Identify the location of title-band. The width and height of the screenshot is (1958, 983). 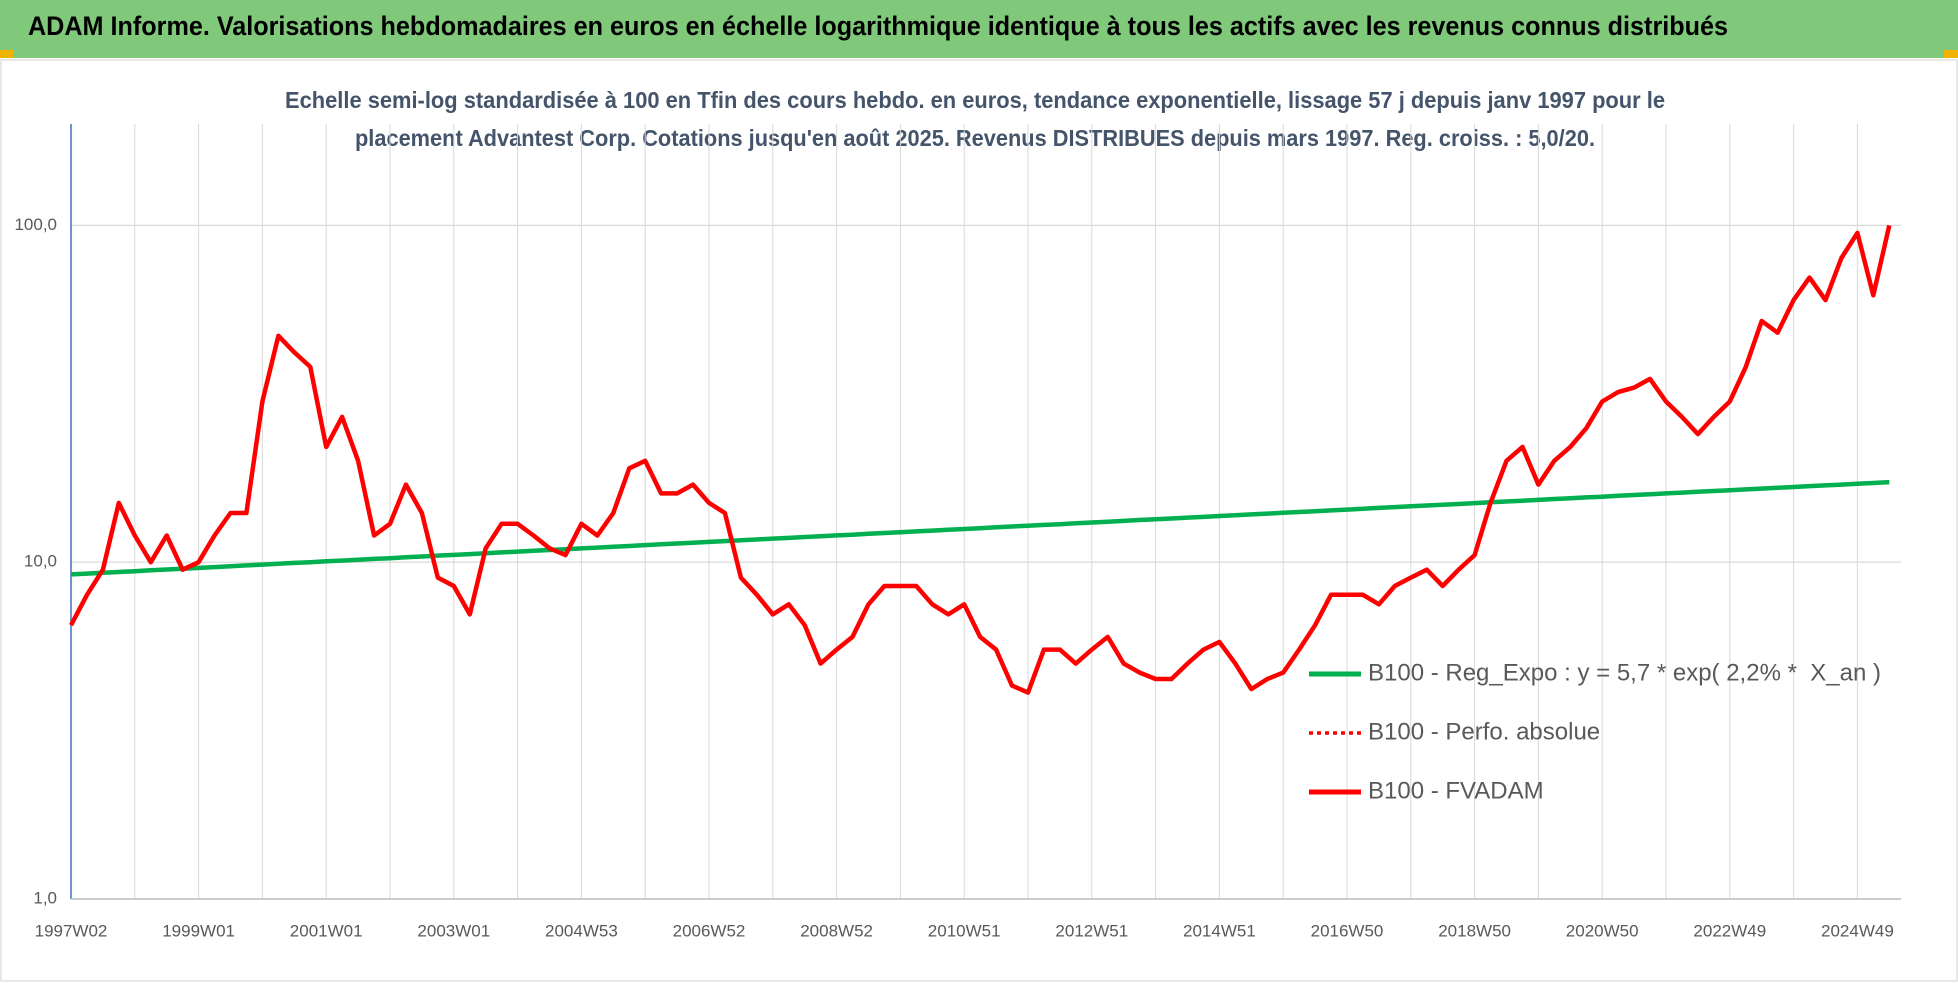
(979, 29).